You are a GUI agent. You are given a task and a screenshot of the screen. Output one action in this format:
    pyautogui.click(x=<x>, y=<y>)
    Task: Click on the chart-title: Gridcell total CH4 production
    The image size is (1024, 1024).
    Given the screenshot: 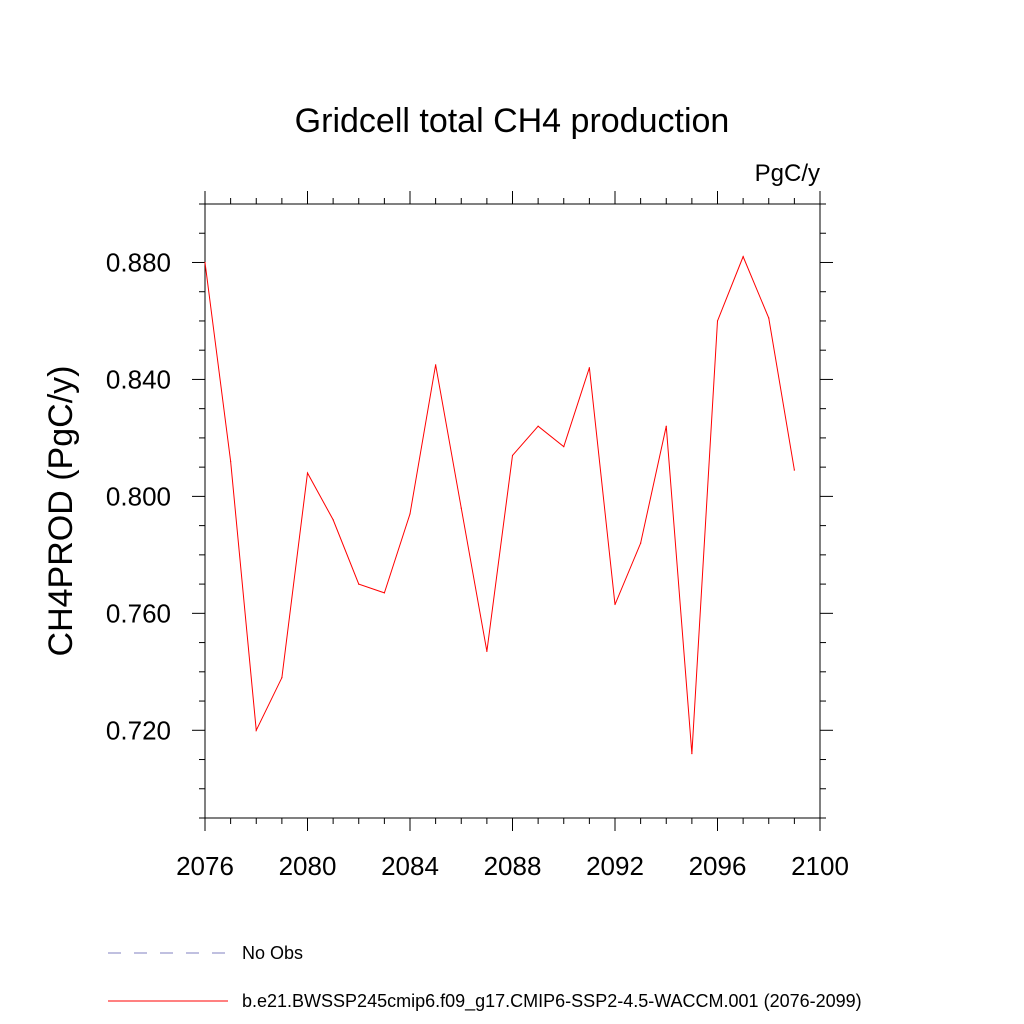 What is the action you would take?
    pyautogui.click(x=512, y=121)
    